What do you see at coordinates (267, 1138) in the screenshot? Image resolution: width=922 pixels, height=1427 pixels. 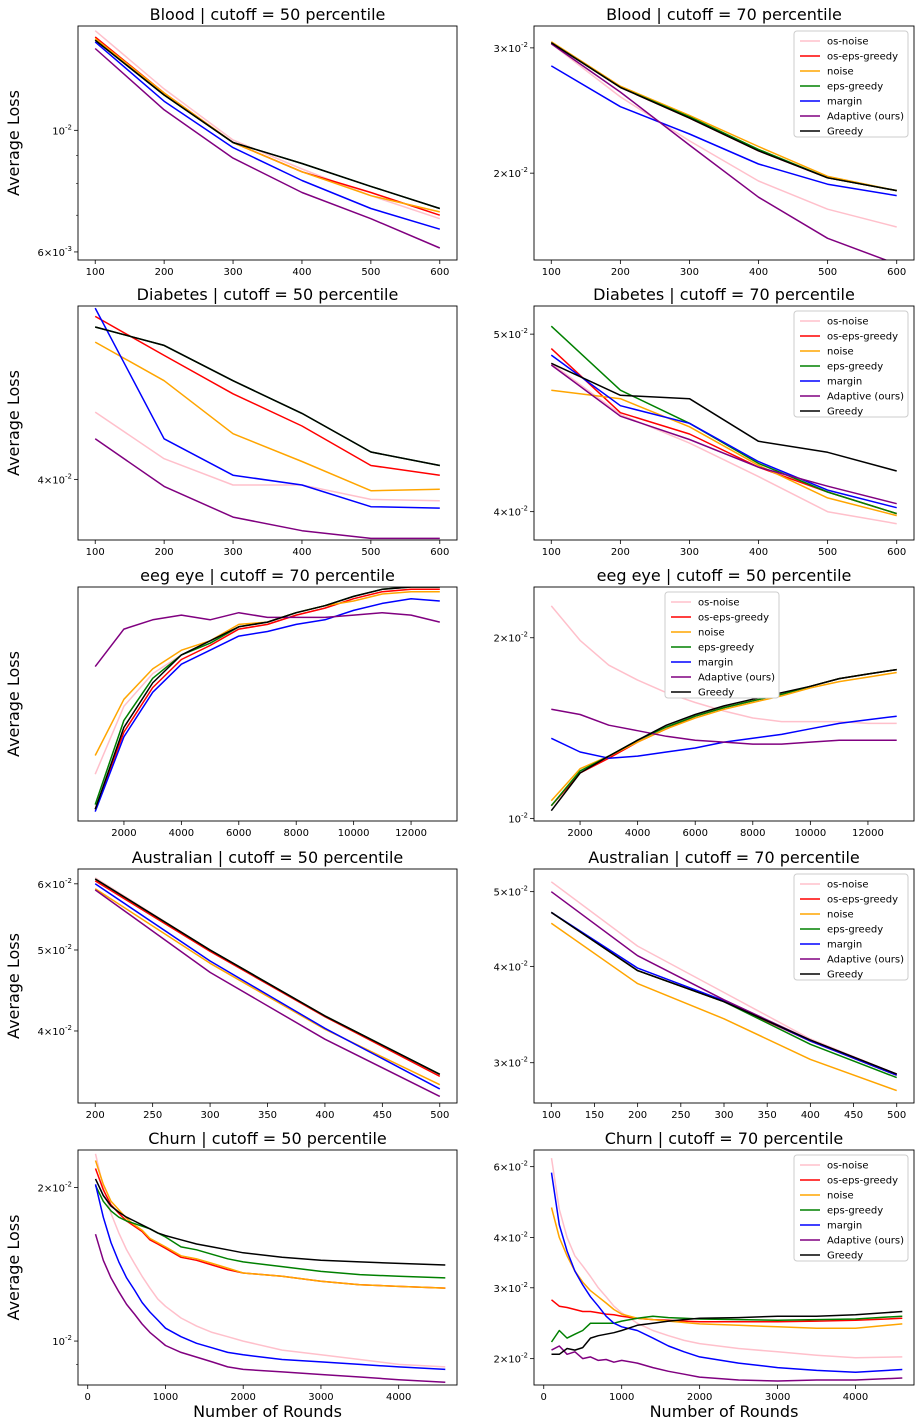 I see `chart-title: Churn | cutoff = 50 percentile` at bounding box center [267, 1138].